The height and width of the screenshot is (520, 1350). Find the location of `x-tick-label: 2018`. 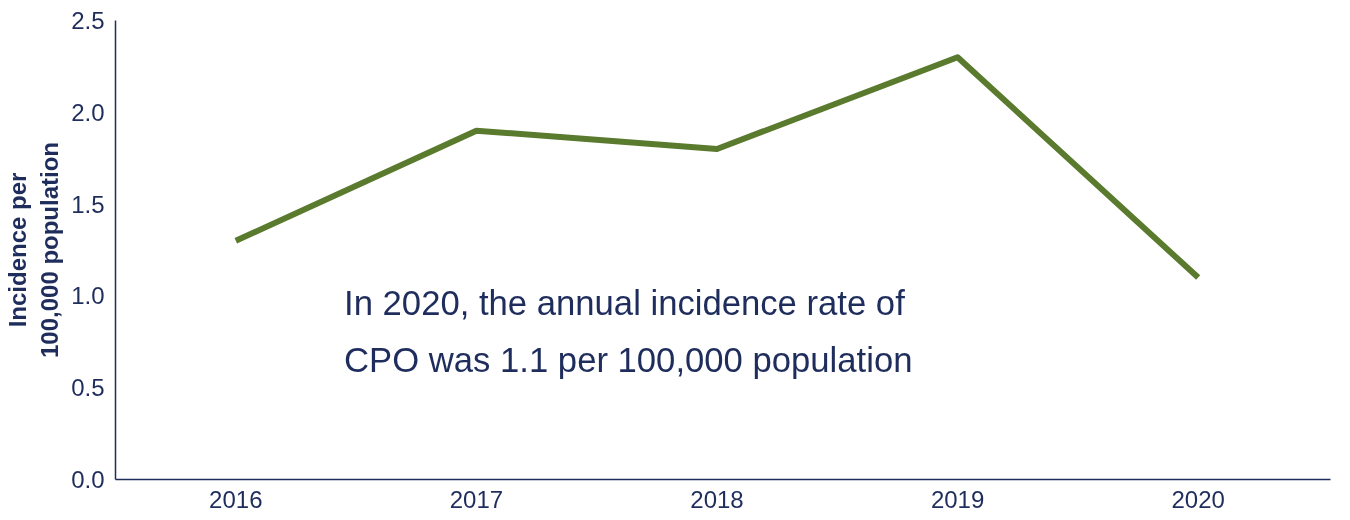

x-tick-label: 2018 is located at coordinates (717, 499).